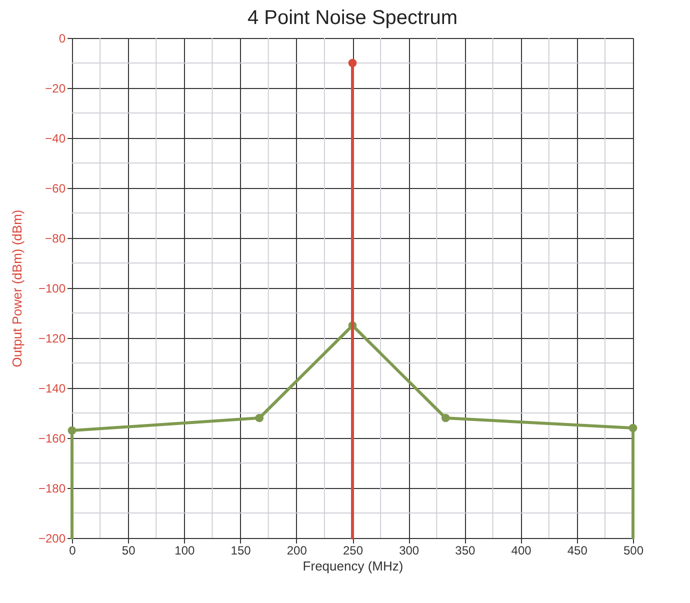 The height and width of the screenshot is (603, 690). I want to click on x-tick-label: 200, so click(297, 551).